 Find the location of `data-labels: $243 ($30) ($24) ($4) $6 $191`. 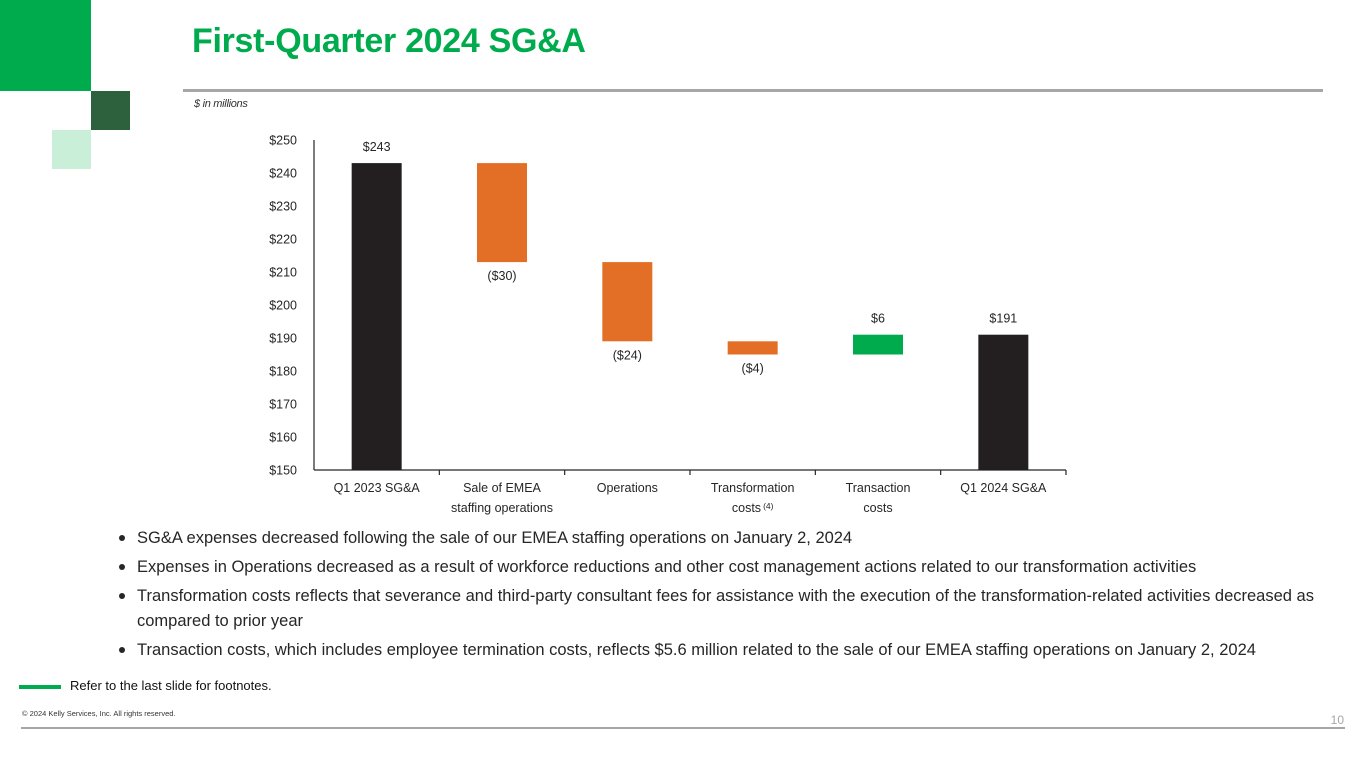

data-labels: $243 ($30) ($24) ($4) $6 $191 is located at coordinates (690, 257).